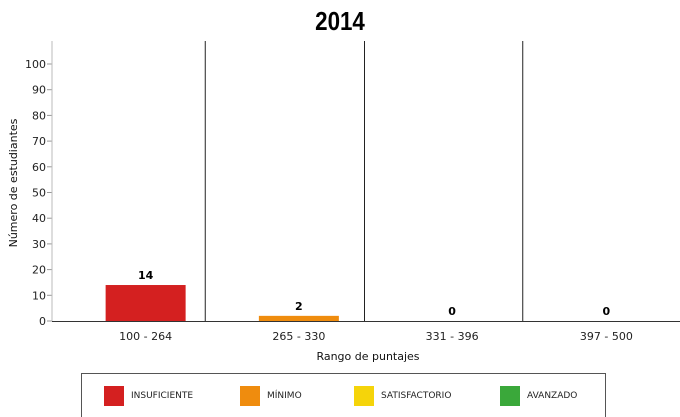 This screenshot has height=417, width=680. What do you see at coordinates (39, 295) in the screenshot?
I see `y-tick-label: 10` at bounding box center [39, 295].